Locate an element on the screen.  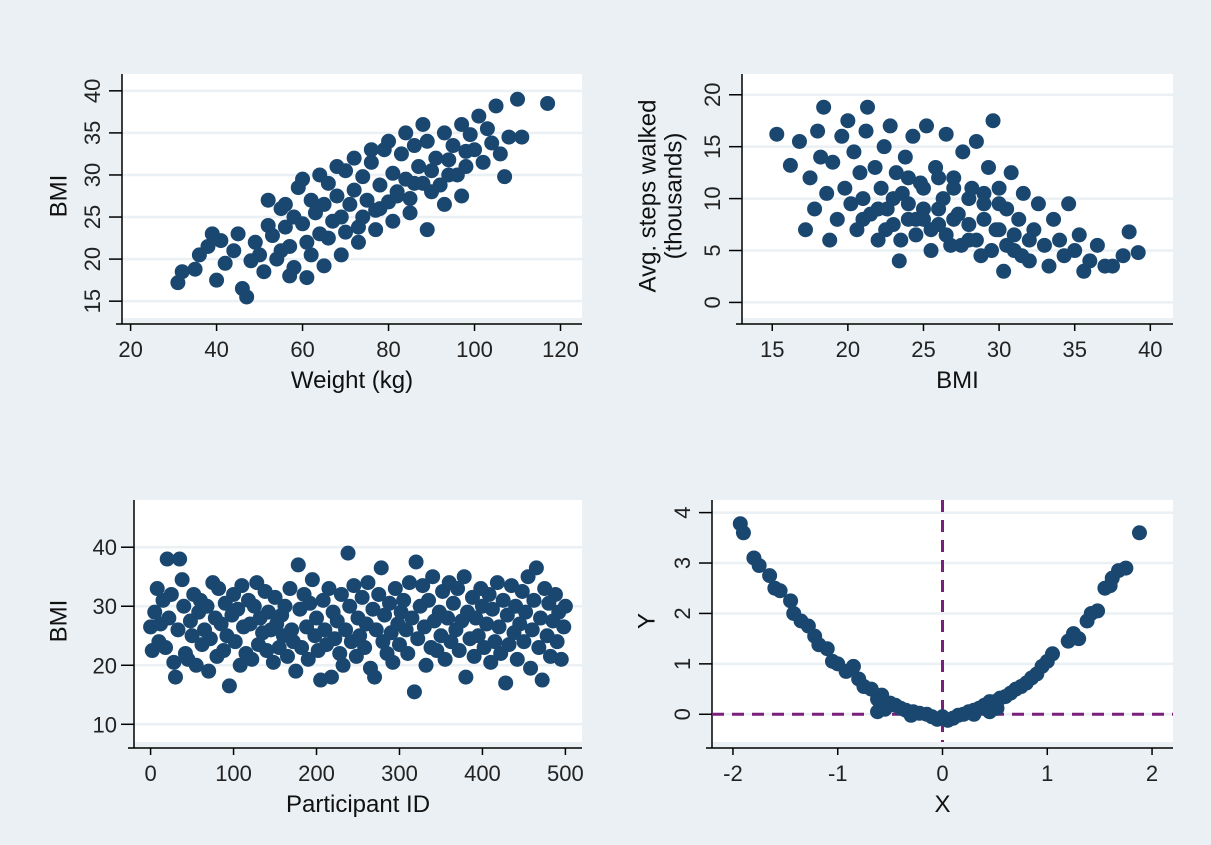
y-tick-label: 3 is located at coordinates (682, 563).